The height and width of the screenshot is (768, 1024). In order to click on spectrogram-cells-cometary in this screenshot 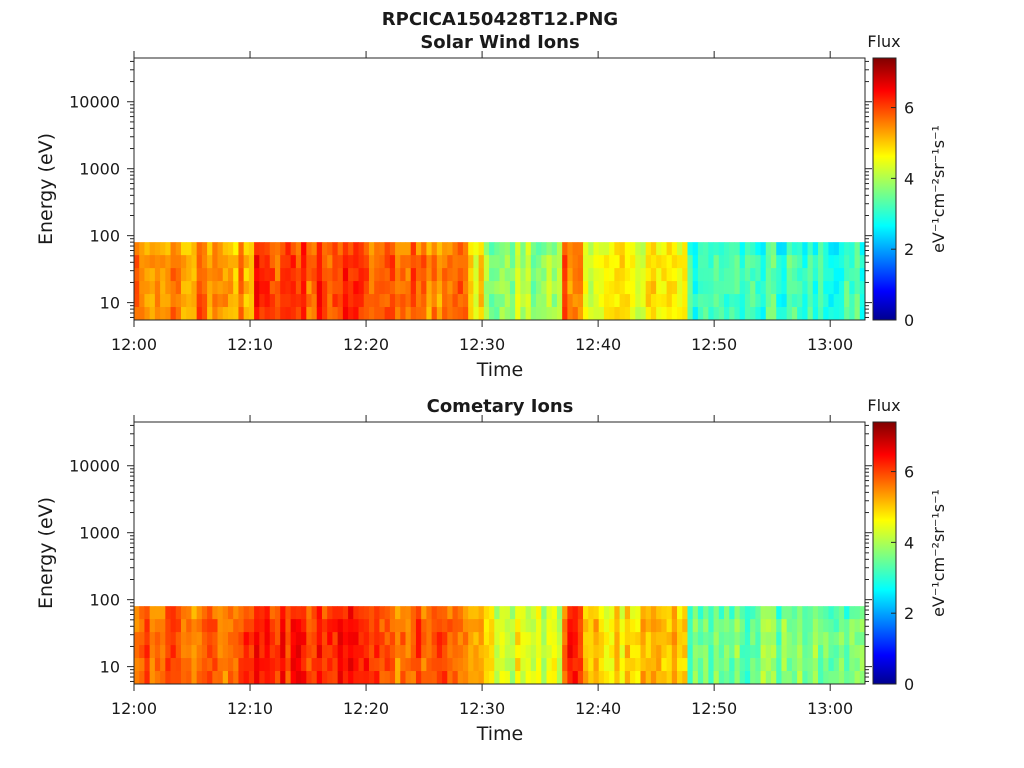, I will do `click(500, 645)`.